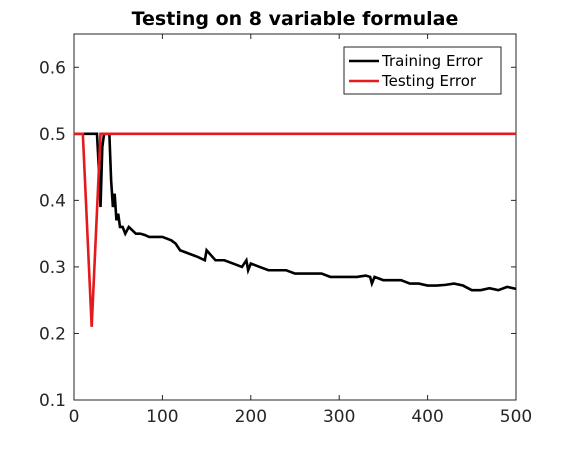 The image size is (570, 450). Describe the element at coordinates (295, 19) in the screenshot. I see `chart-title: Testing on 8 variable formulae` at that location.